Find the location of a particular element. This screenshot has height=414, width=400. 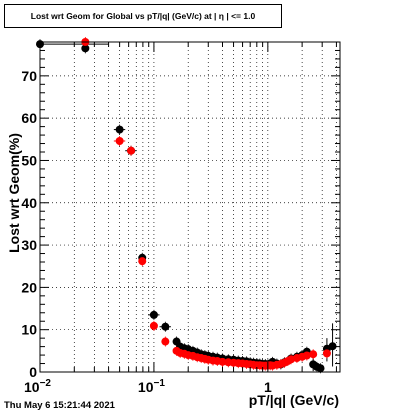

x-axis-title: pT/|q| (GeV/c) is located at coordinates (294, 400).